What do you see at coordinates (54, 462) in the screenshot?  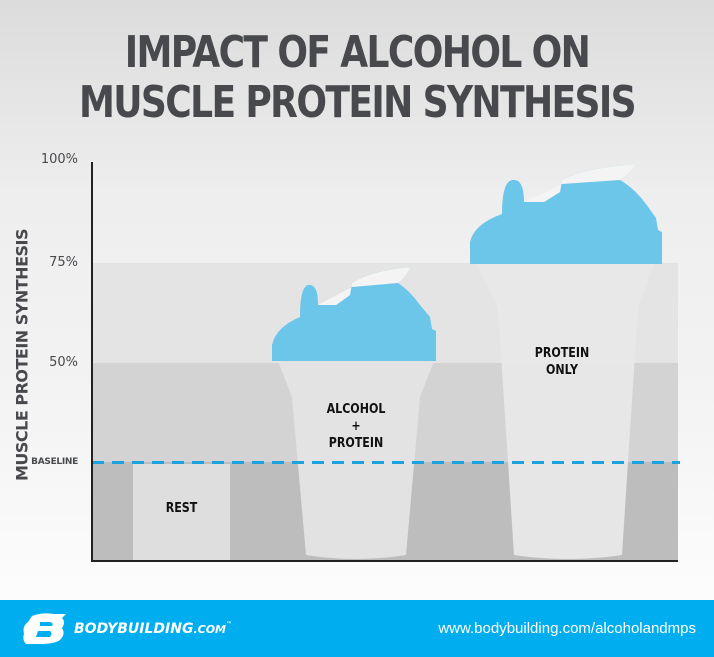 I see `tick-baseline: BASELINE` at bounding box center [54, 462].